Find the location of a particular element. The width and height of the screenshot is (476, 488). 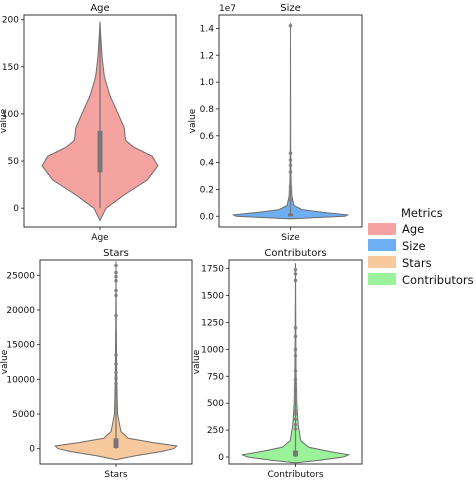

y-tick-label-age-3: 150 is located at coordinates (10, 68).